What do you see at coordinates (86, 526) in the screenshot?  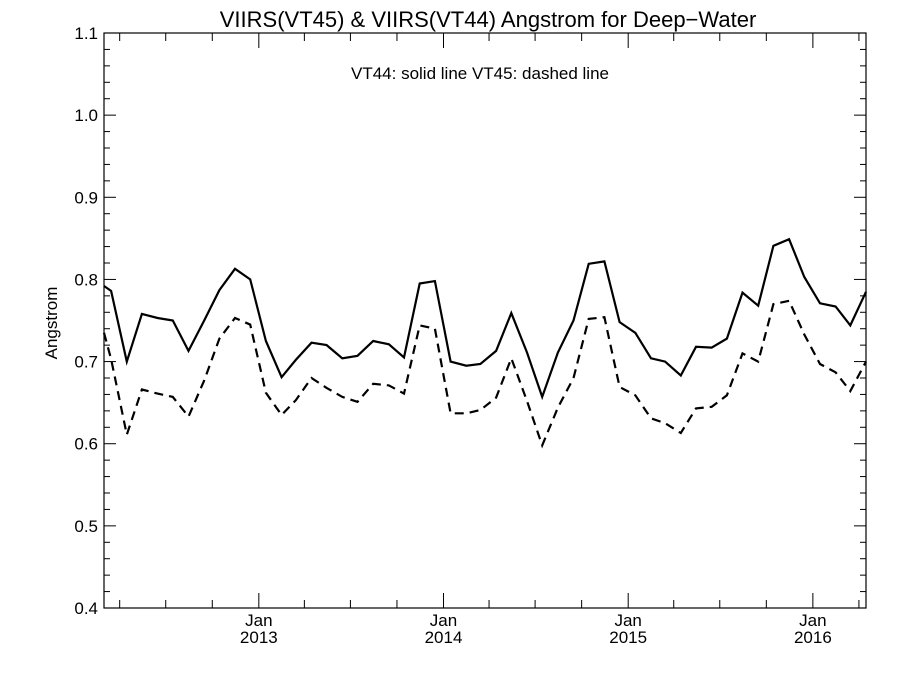 I see `y-tick-label: 0.5` at bounding box center [86, 526].